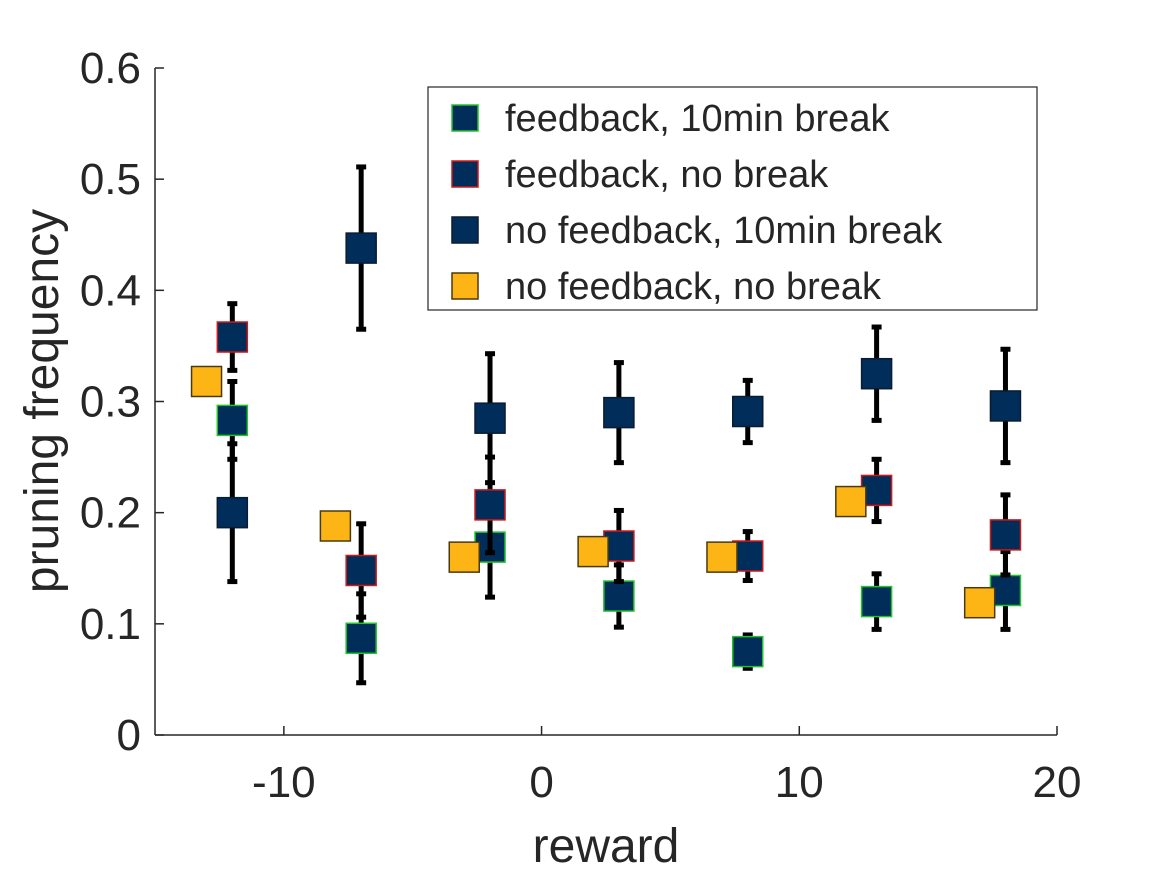 This screenshot has height=875, width=1167. Describe the element at coordinates (110, 68) in the screenshot. I see `y-tick-label: 0.6` at that location.